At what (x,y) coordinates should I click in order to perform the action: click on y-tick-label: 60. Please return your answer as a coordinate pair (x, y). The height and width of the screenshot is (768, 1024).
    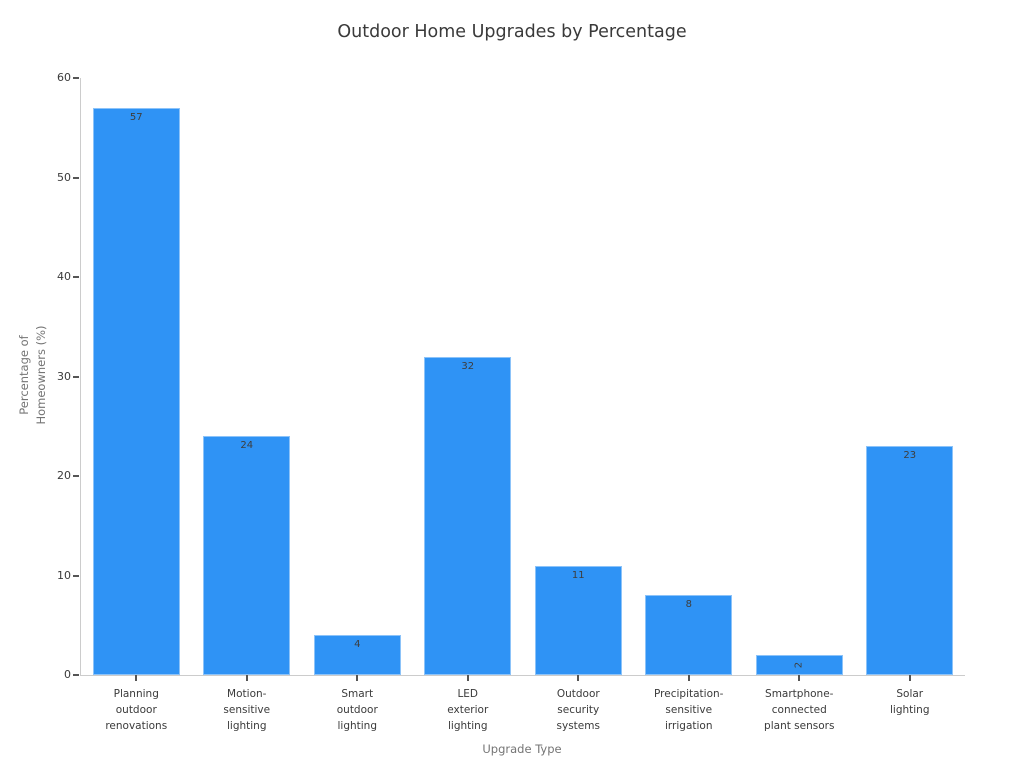
    Looking at the image, I should click on (64, 77).